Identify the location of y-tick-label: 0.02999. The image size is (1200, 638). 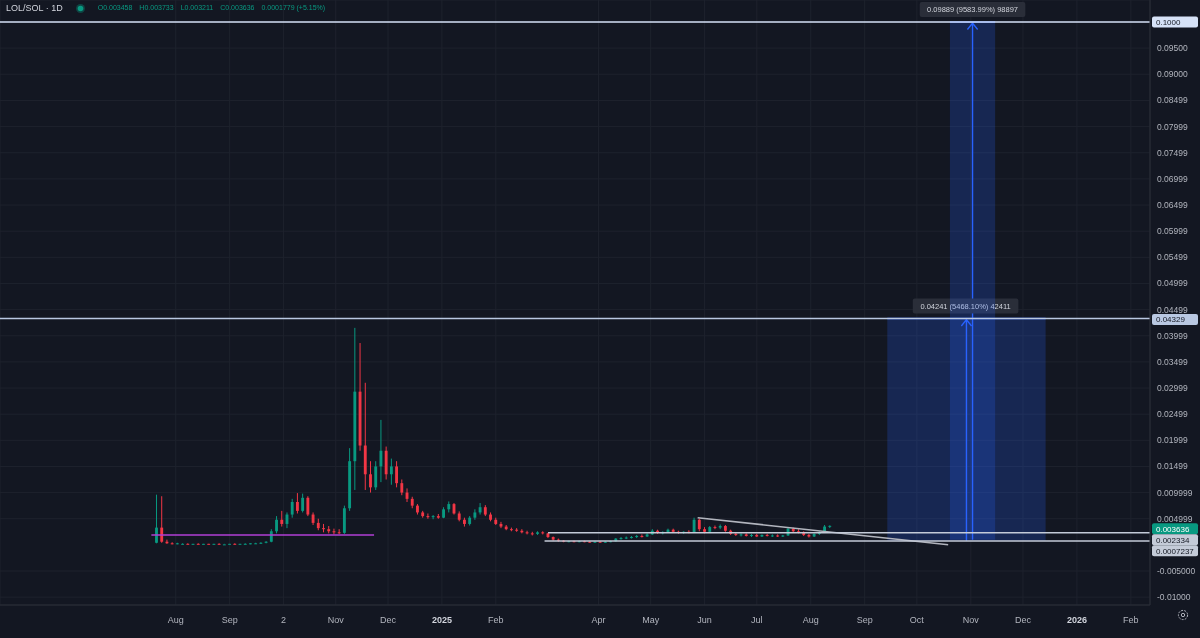
(1172, 388).